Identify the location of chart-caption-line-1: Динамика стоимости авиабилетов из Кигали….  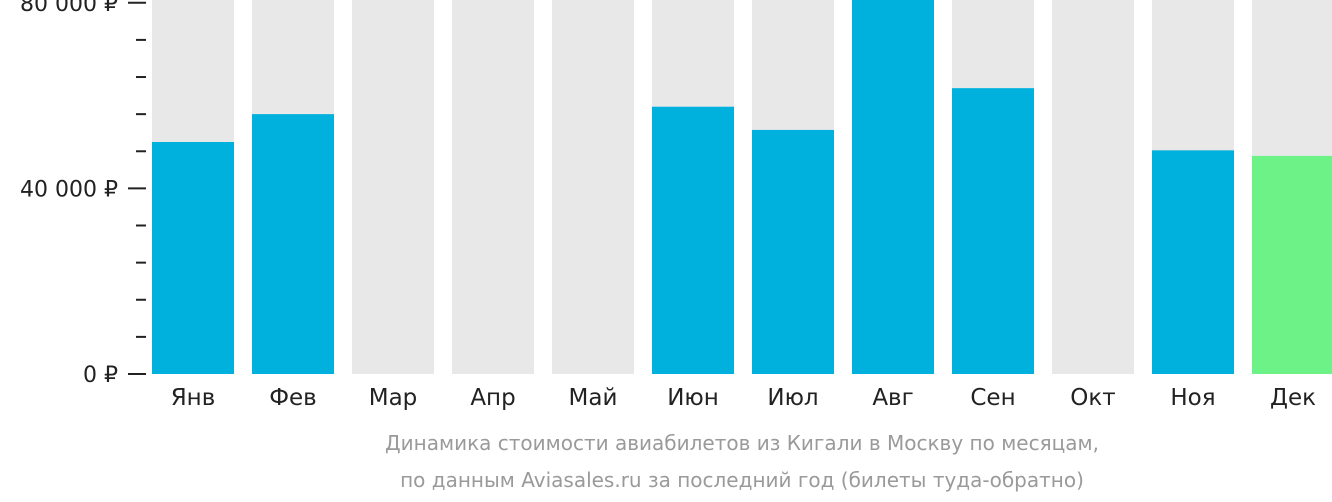
(742, 443).